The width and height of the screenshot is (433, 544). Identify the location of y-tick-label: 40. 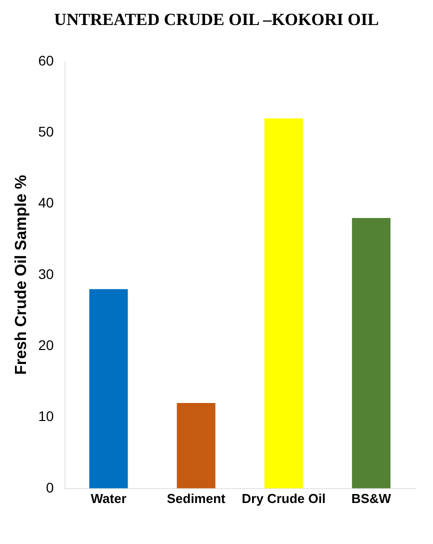
(46, 202).